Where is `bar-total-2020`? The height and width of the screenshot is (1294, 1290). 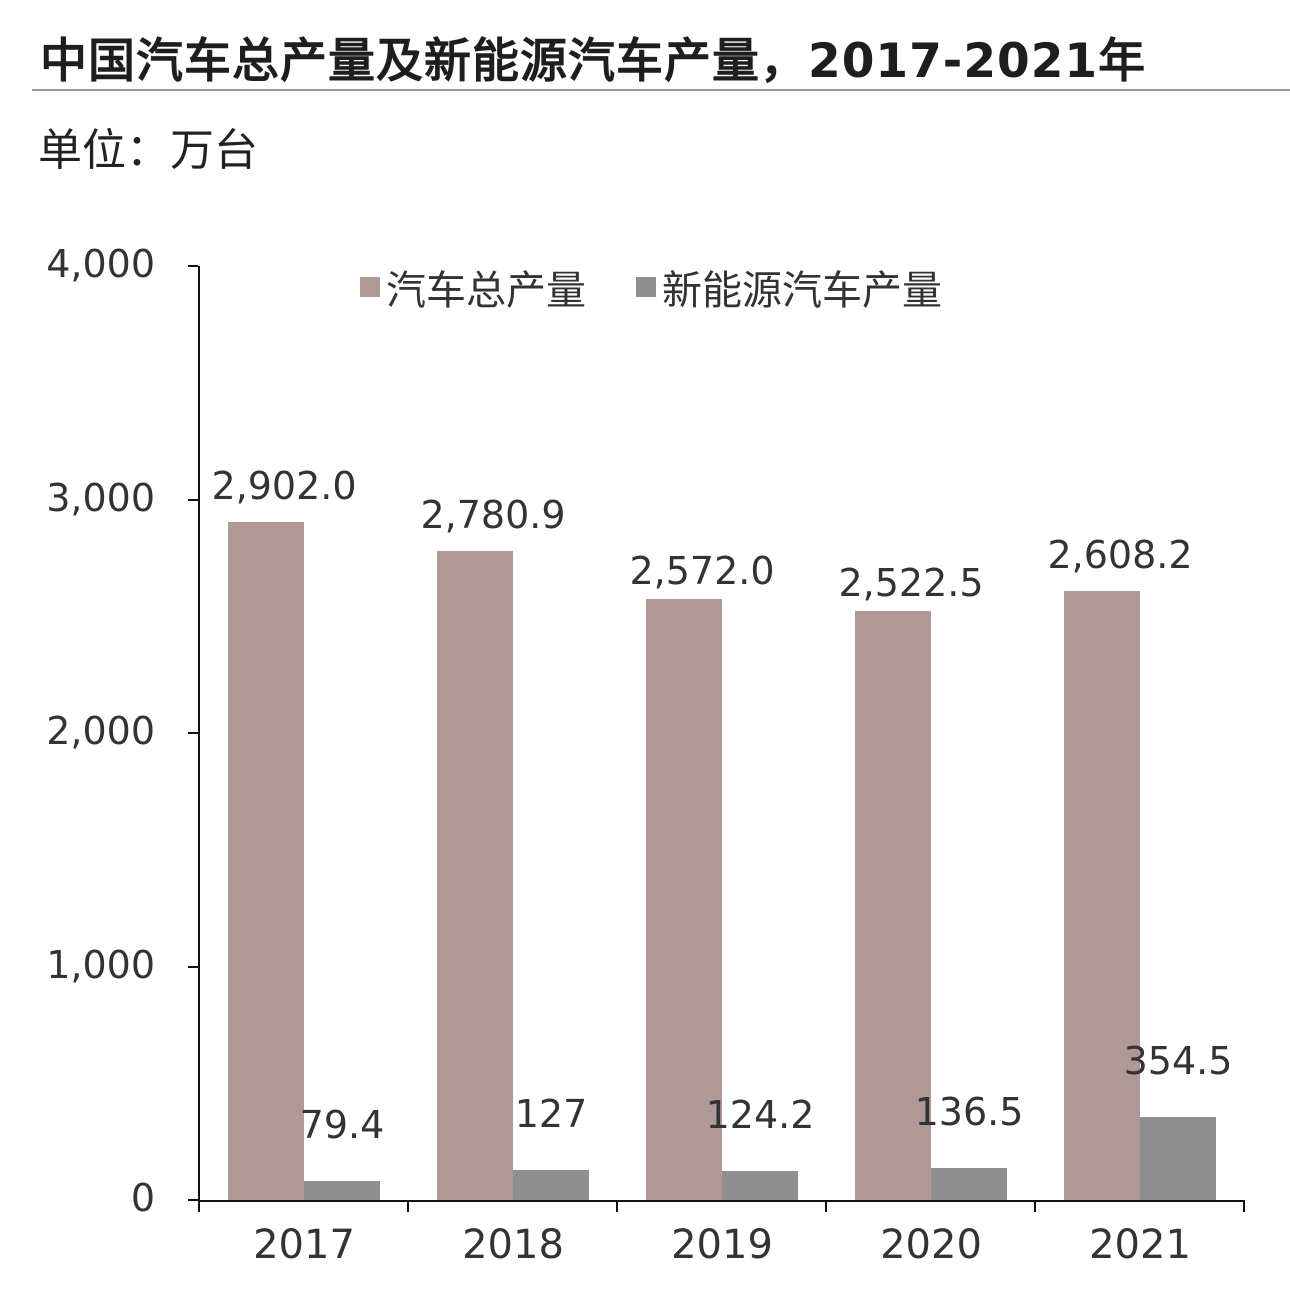 bar-total-2020 is located at coordinates (893, 905).